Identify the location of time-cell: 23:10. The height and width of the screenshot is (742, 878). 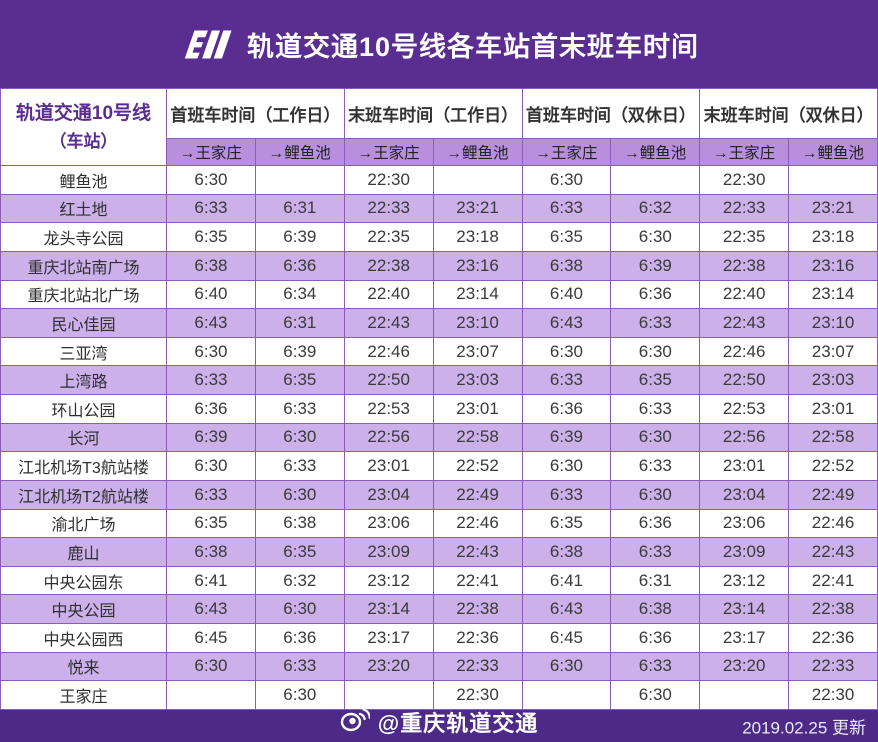
(477, 323).